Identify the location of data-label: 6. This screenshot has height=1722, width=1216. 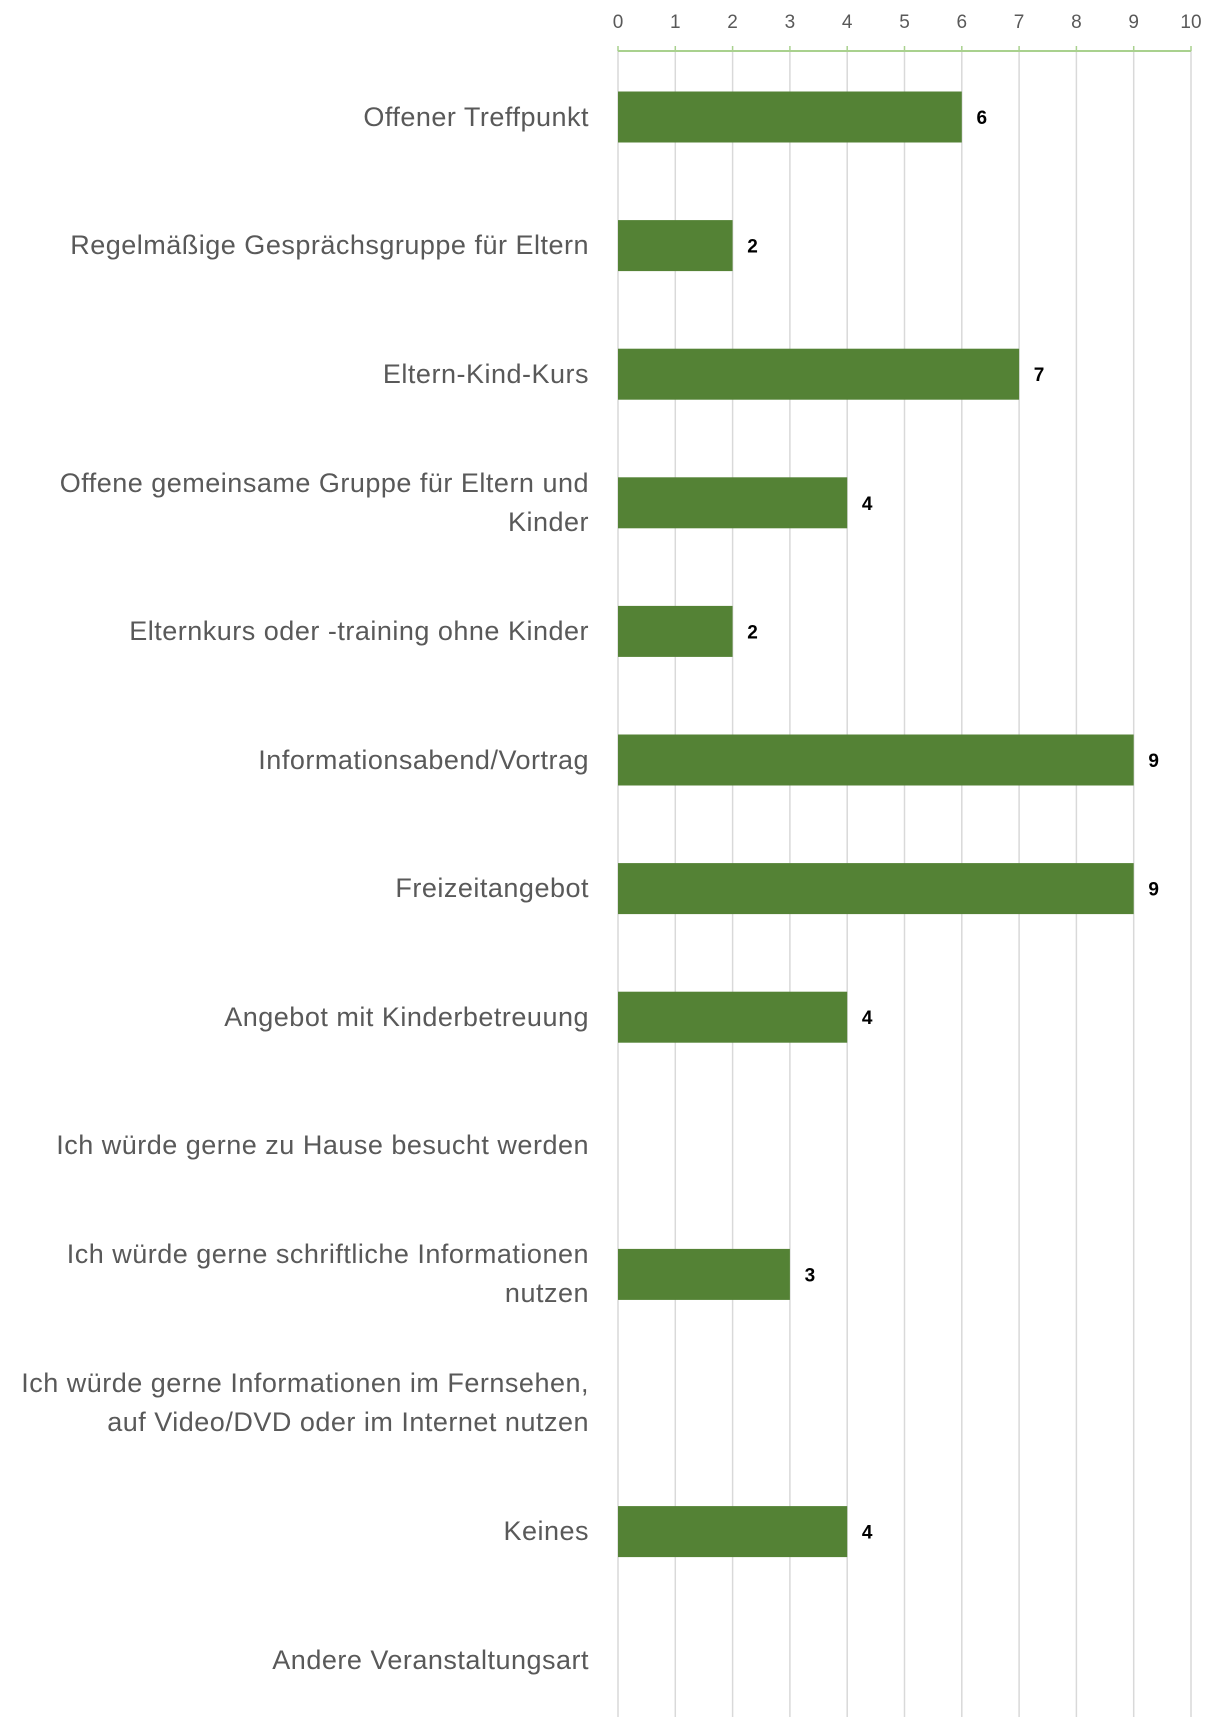
(982, 118).